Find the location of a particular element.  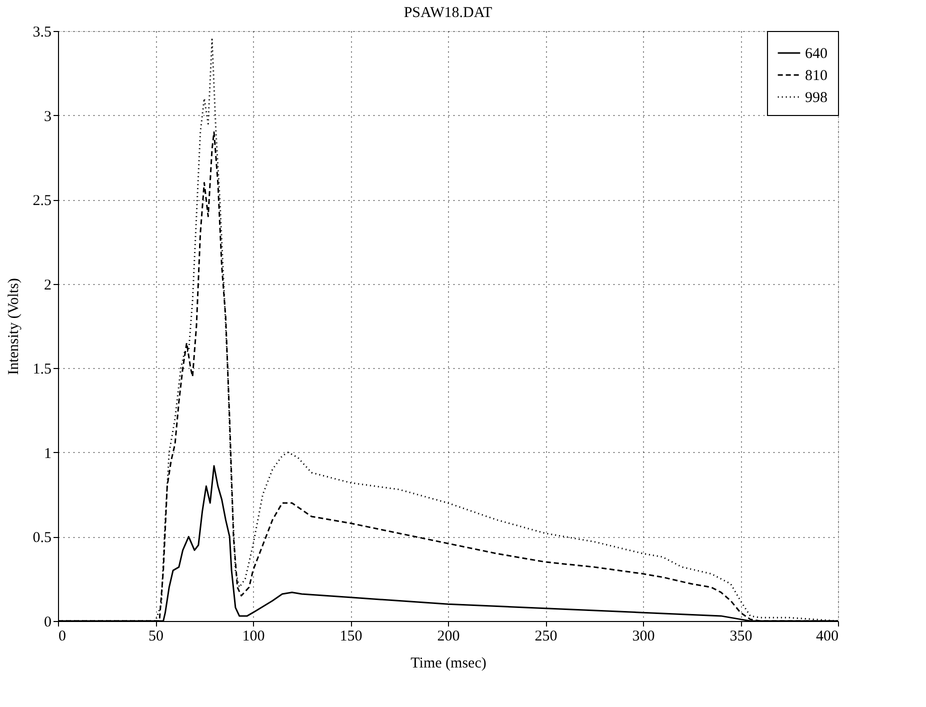

legend-label: 640 is located at coordinates (816, 54).